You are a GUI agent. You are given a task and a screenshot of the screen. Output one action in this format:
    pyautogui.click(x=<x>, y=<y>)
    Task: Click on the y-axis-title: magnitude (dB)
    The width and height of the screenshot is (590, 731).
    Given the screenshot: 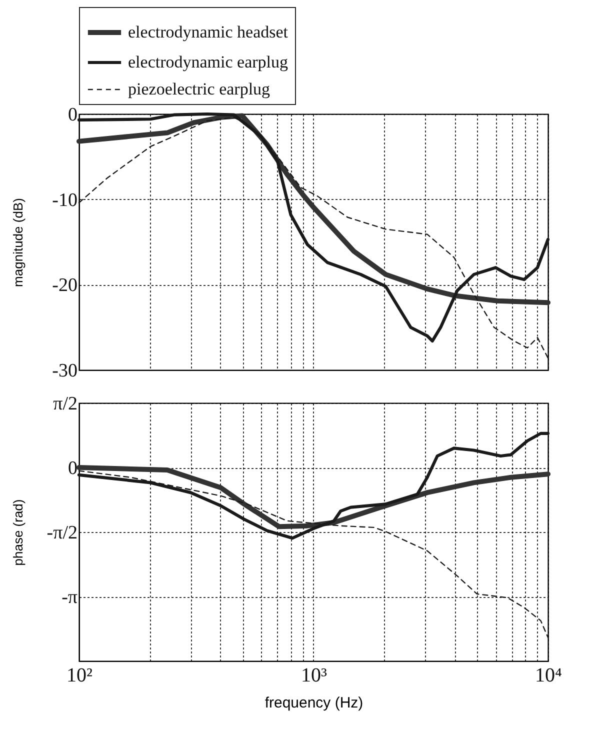 What is the action you would take?
    pyautogui.click(x=18, y=242)
    